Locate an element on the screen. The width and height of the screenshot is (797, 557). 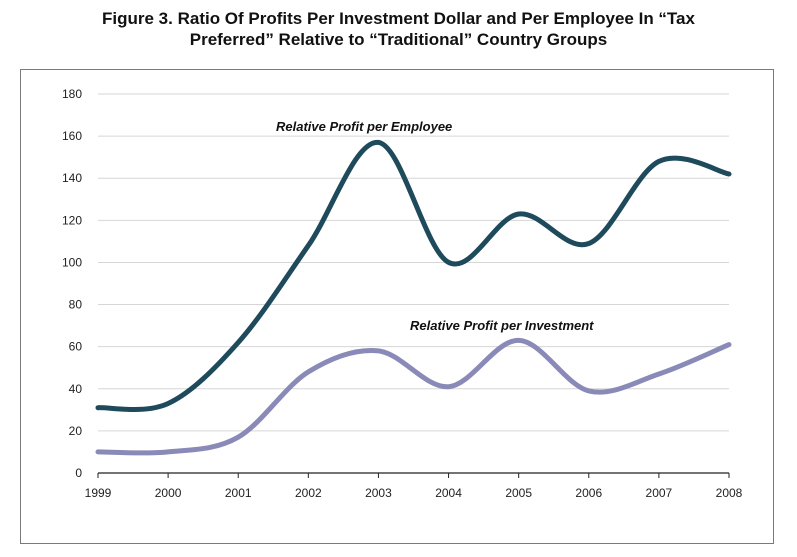
y-tick-label: 140 is located at coordinates (72, 178).